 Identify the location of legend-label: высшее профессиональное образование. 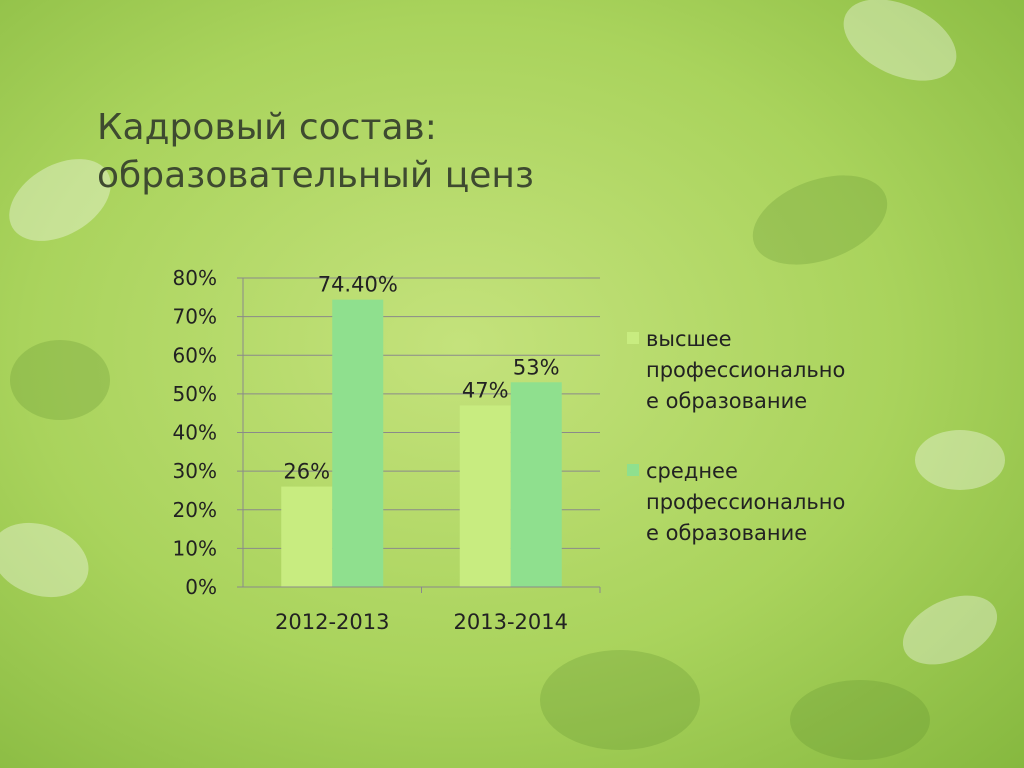
(746, 370).